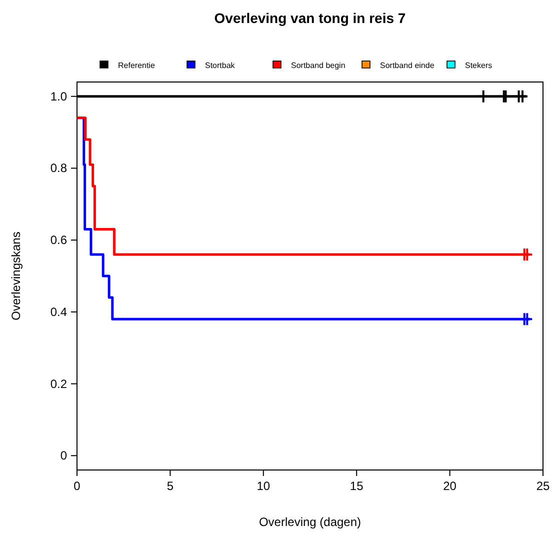 This screenshot has height=556, width=557. What do you see at coordinates (59, 96) in the screenshot?
I see `y-tick-label: 1.0` at bounding box center [59, 96].